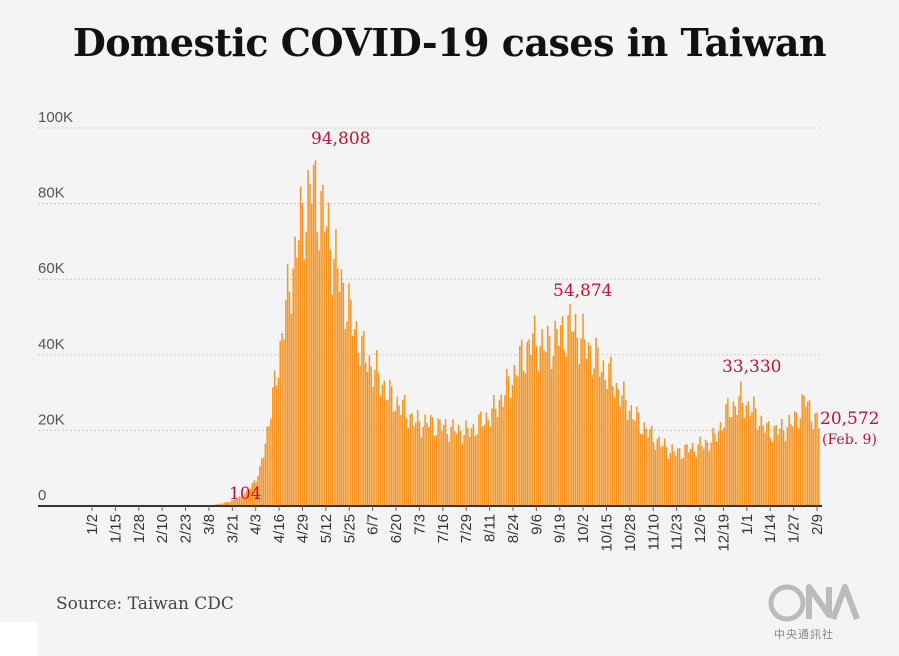 The image size is (899, 656). What do you see at coordinates (449, 42) in the screenshot?
I see `chart-title: Domestic COVID-19 cases in Taiwan` at bounding box center [449, 42].